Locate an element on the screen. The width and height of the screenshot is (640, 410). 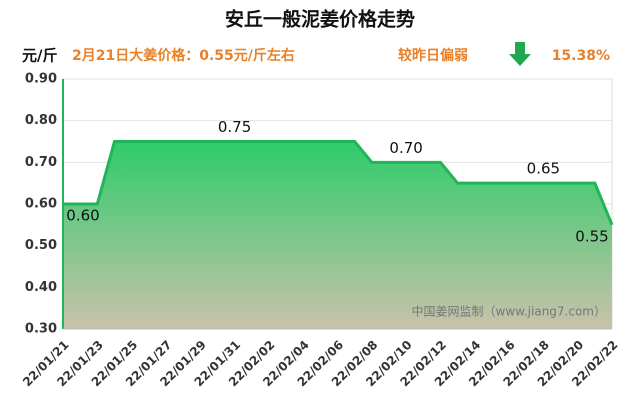
y-tick-label: 0.30 is located at coordinates (41, 329).